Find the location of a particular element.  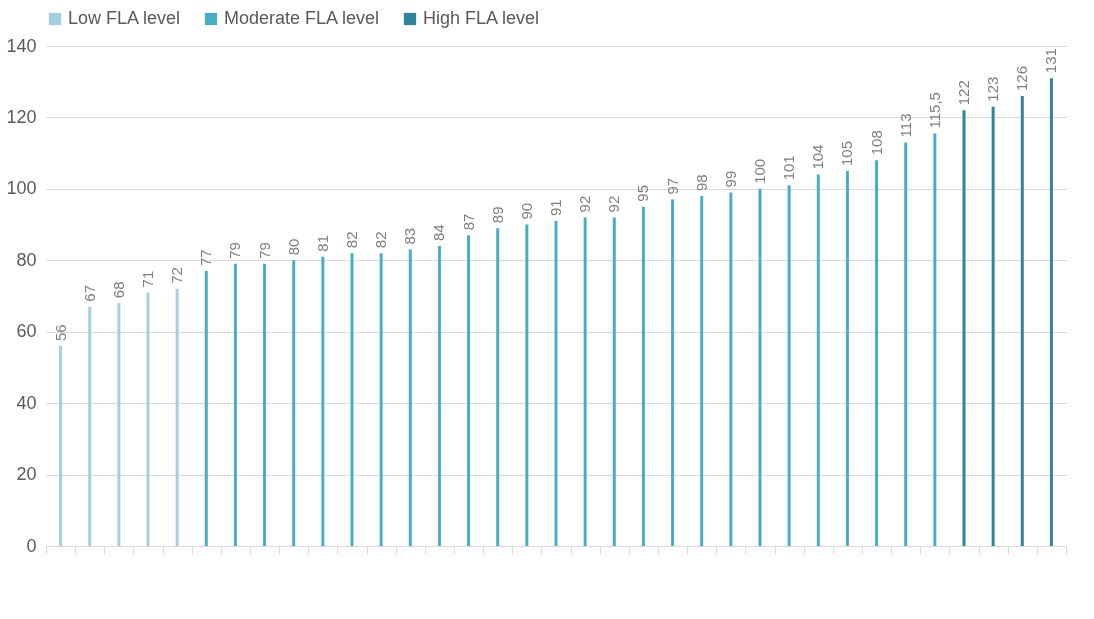

data-label: 99 is located at coordinates (730, 179).